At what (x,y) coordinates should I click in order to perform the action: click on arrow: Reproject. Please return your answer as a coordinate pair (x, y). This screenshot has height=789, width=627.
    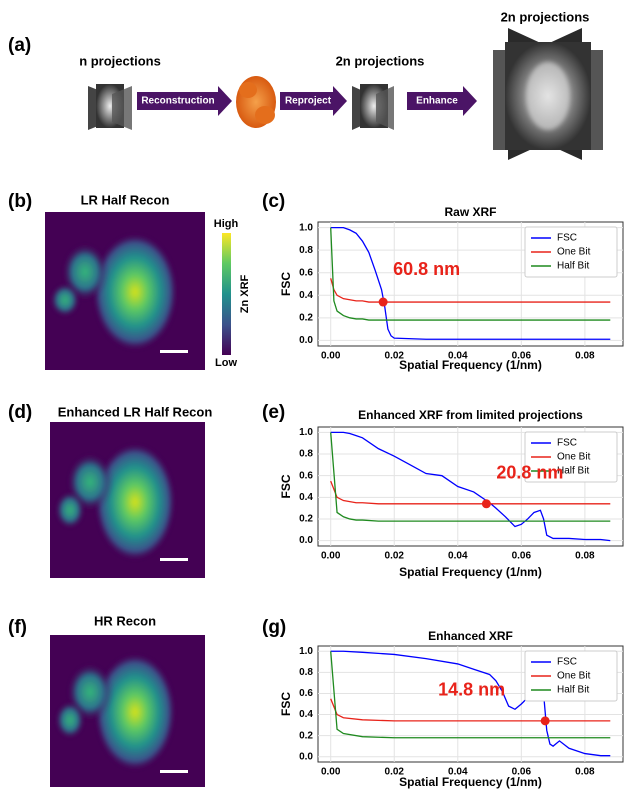
    Looking at the image, I should click on (313, 101).